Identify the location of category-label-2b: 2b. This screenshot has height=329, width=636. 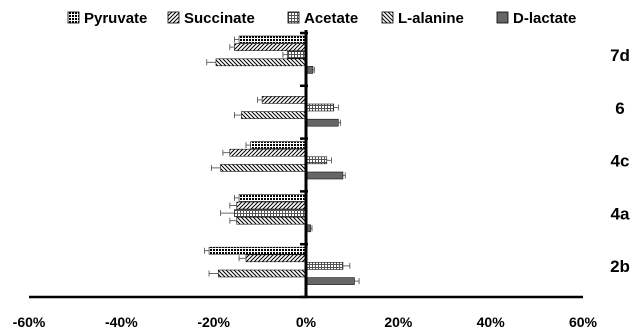
(620, 266).